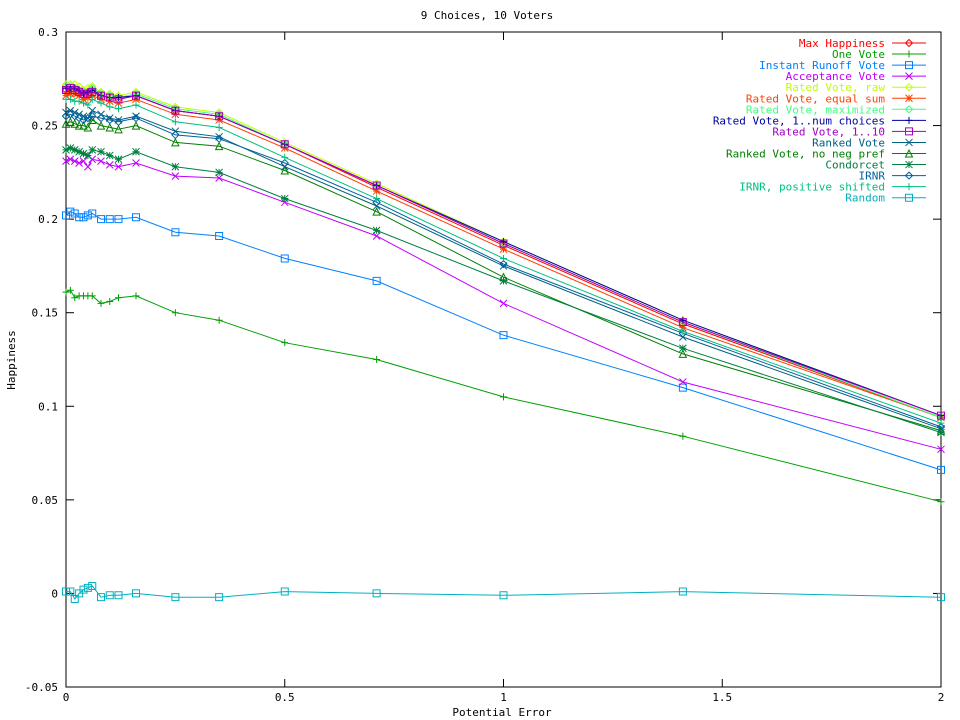 This screenshot has width=960, height=720. Describe the element at coordinates (828, 131) in the screenshot. I see `legend-label: Rated Vote, 1..10` at that location.